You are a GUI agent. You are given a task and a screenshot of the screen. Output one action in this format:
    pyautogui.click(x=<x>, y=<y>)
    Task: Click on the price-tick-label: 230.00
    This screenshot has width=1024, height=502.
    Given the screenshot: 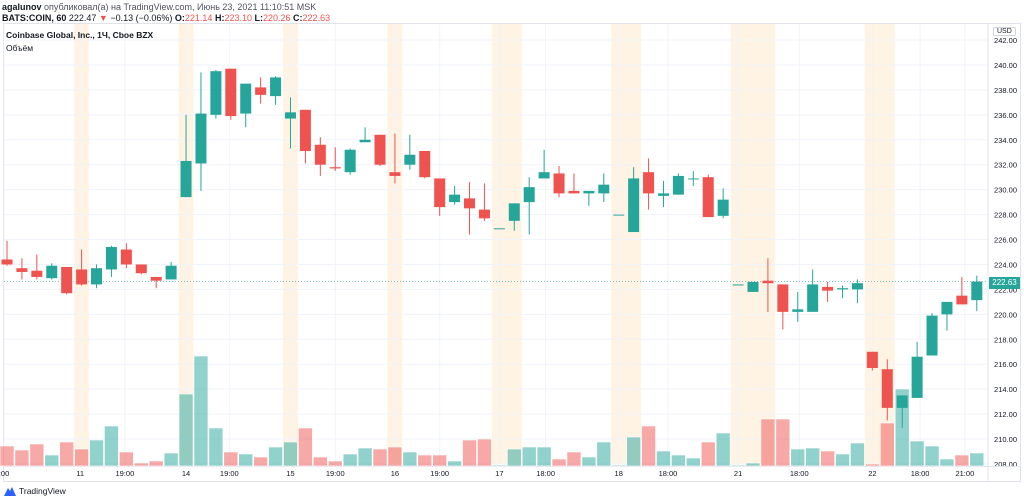 What is the action you would take?
    pyautogui.click(x=1005, y=190)
    